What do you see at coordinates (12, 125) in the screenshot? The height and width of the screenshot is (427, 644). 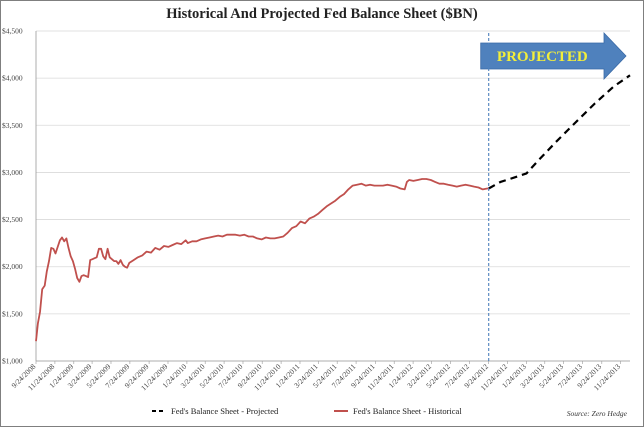 I see `y-tick-label: $3,500` at bounding box center [12, 125].